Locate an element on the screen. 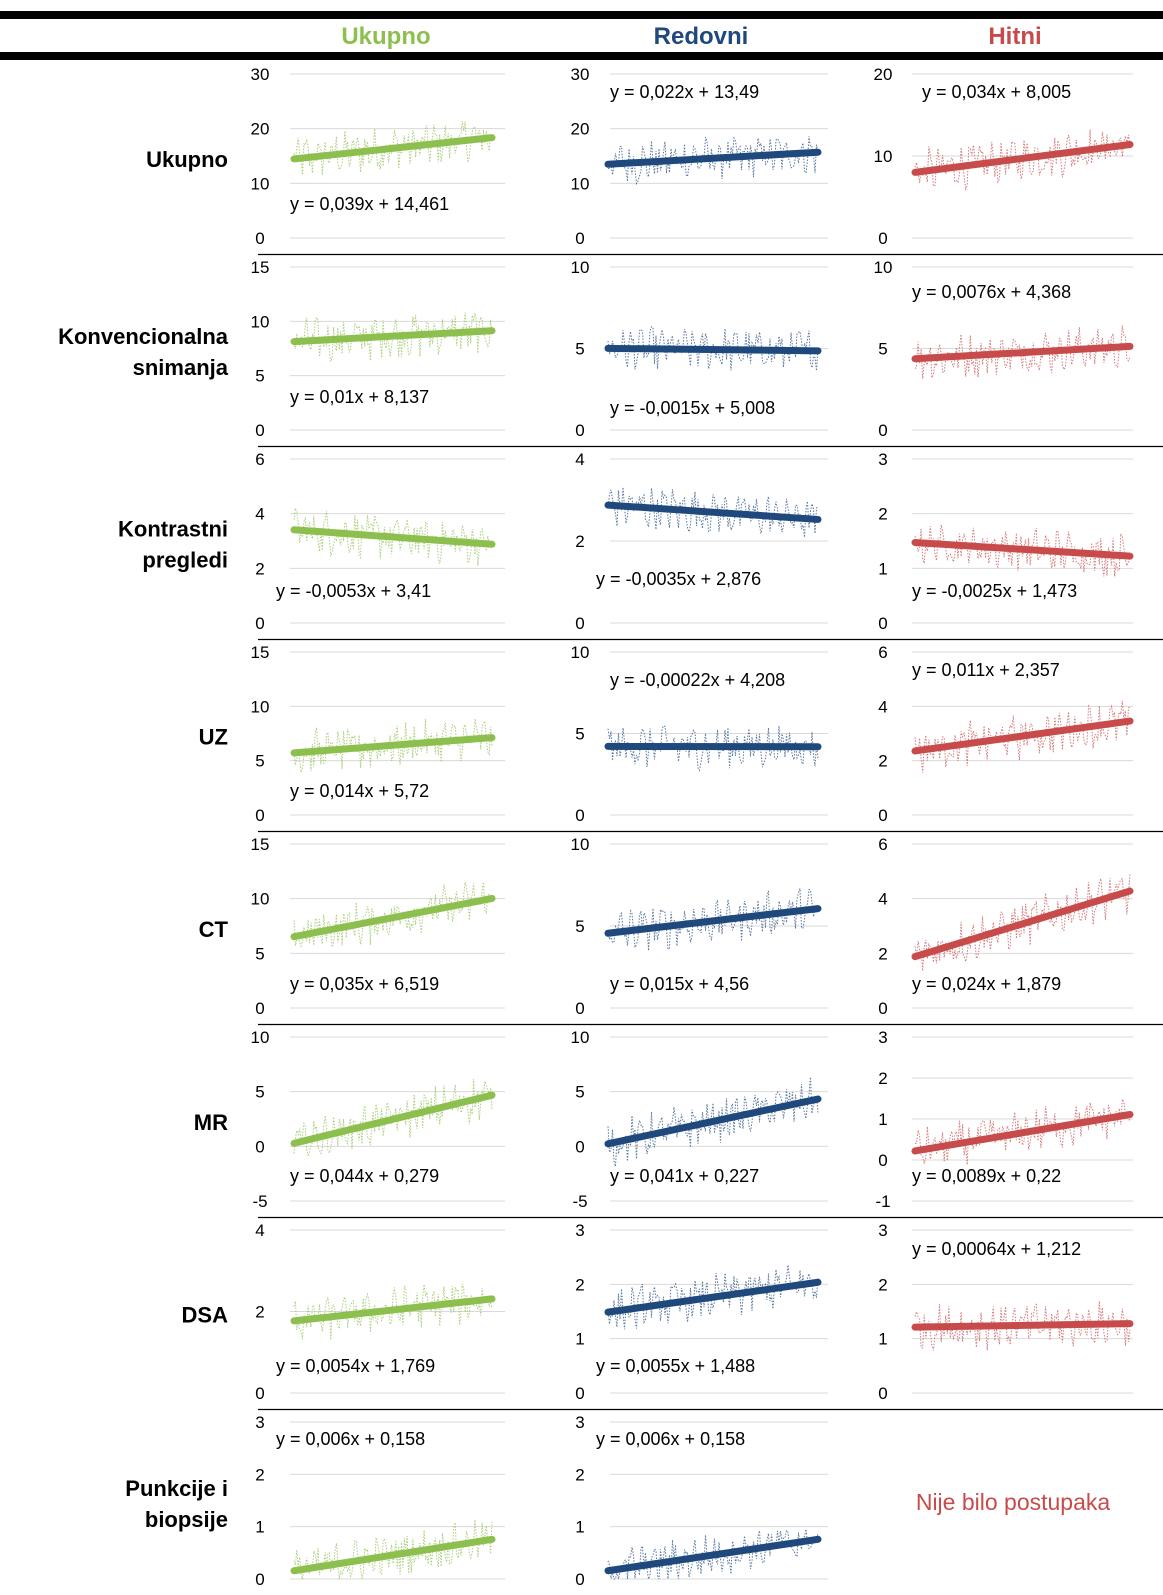 The image size is (1163, 1595). chart-4-1: 0 5 10 15 y = 0,014x + 5,72 is located at coordinates (378, 734).